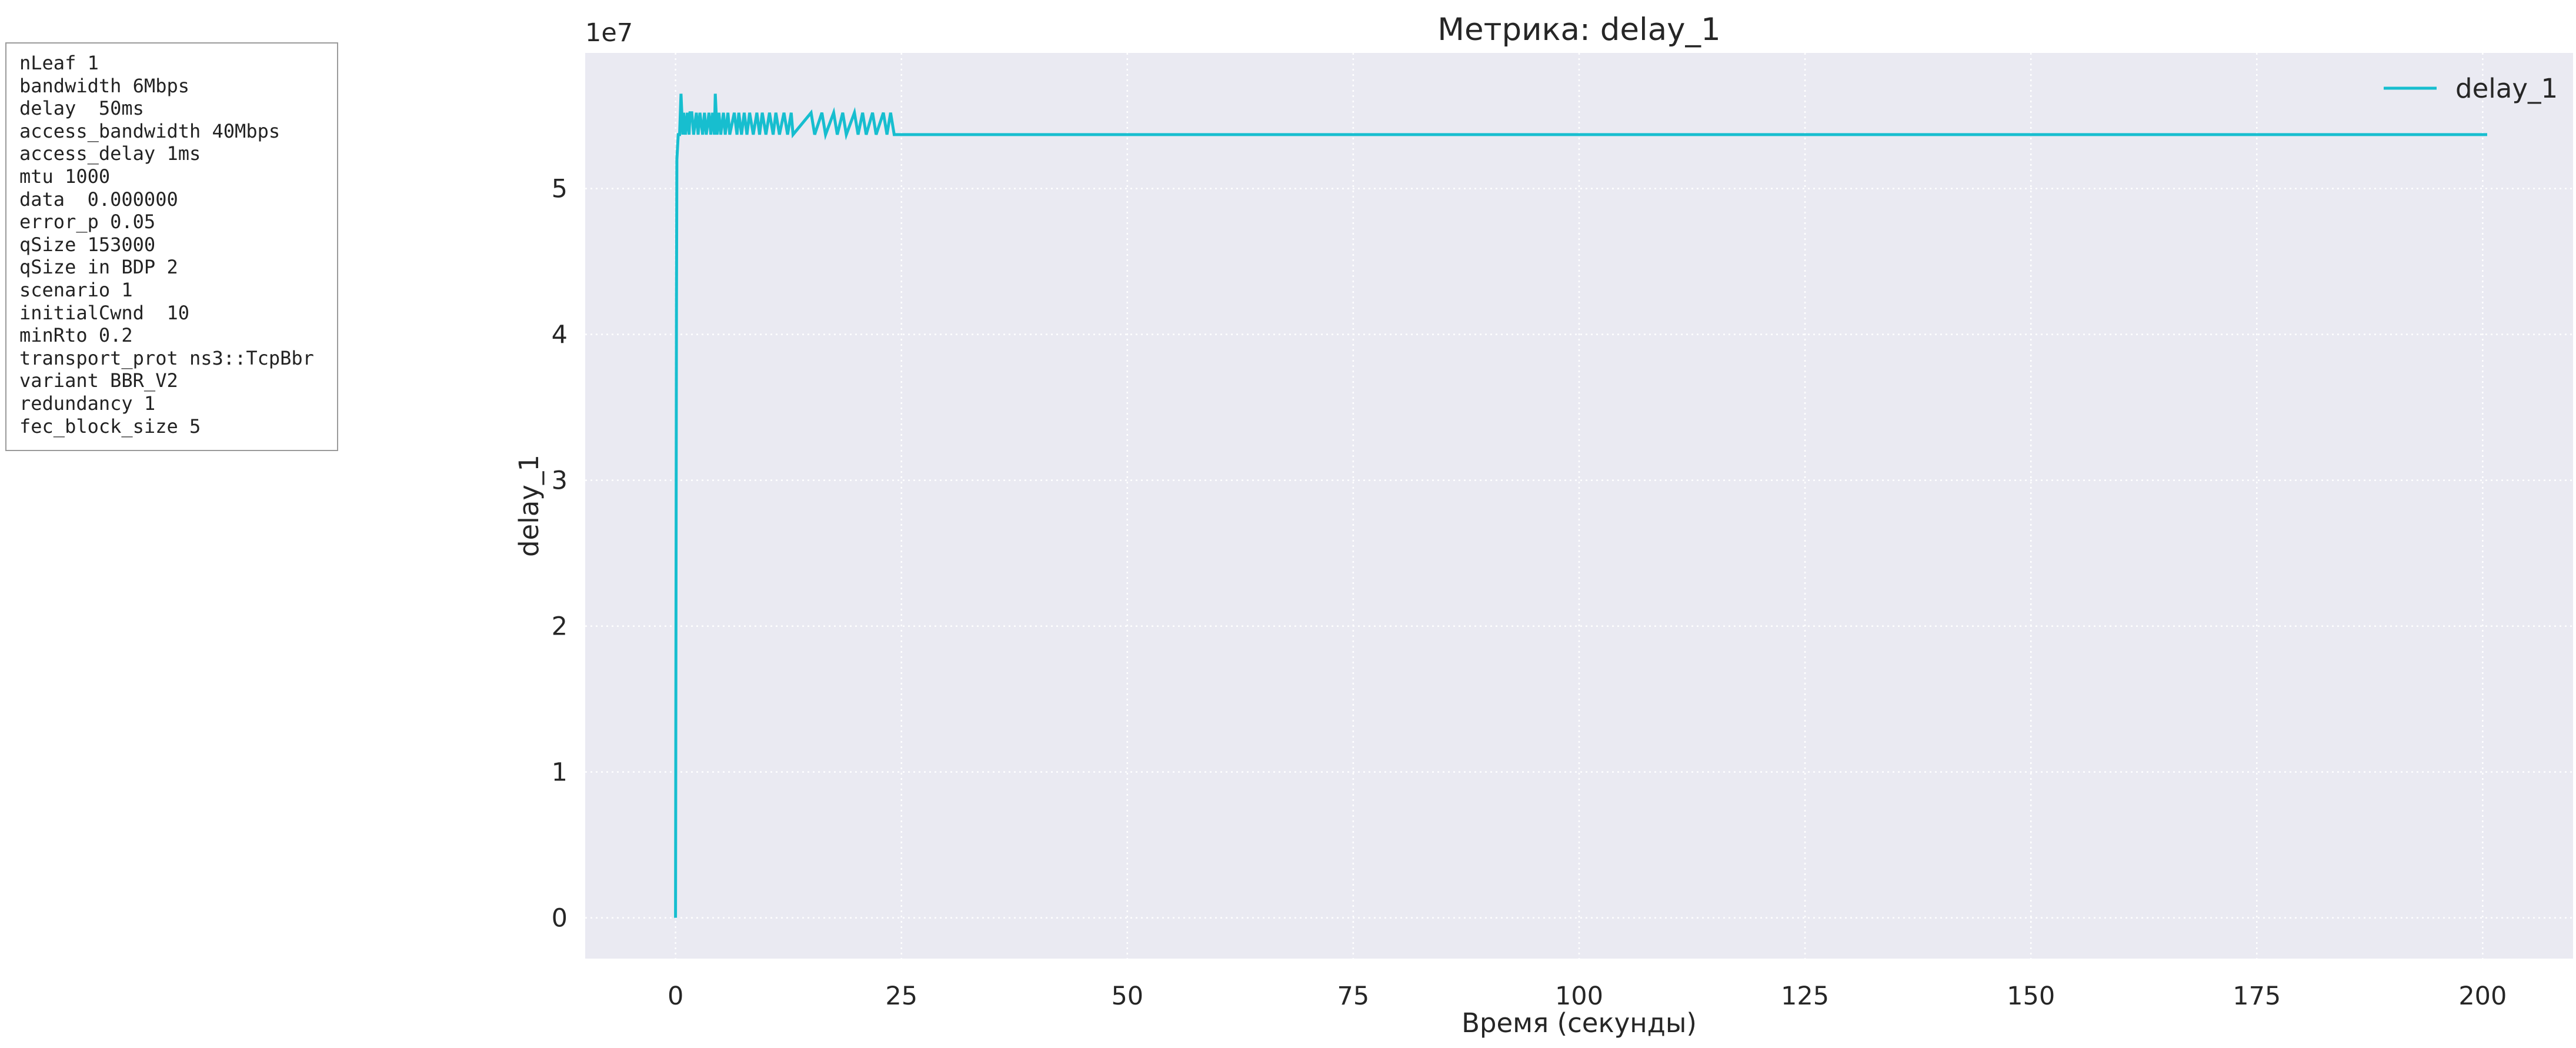  Describe the element at coordinates (76, 335) in the screenshot. I see `param-line: minRto 0.2` at that location.